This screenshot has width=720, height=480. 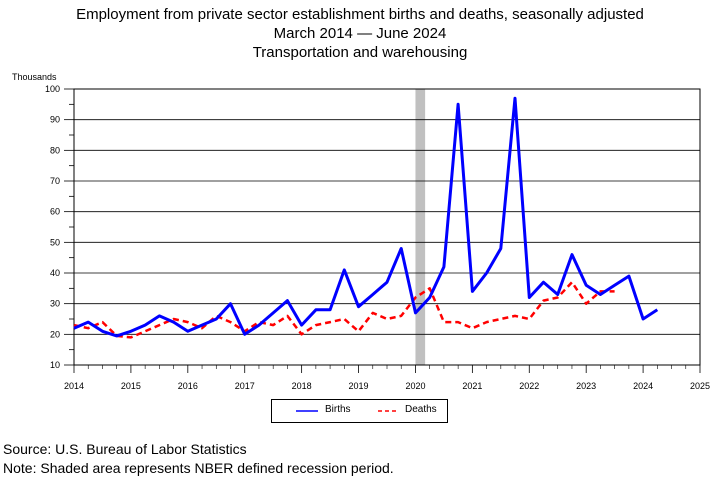 What do you see at coordinates (55, 242) in the screenshot?
I see `y-tick-label: 50` at bounding box center [55, 242].